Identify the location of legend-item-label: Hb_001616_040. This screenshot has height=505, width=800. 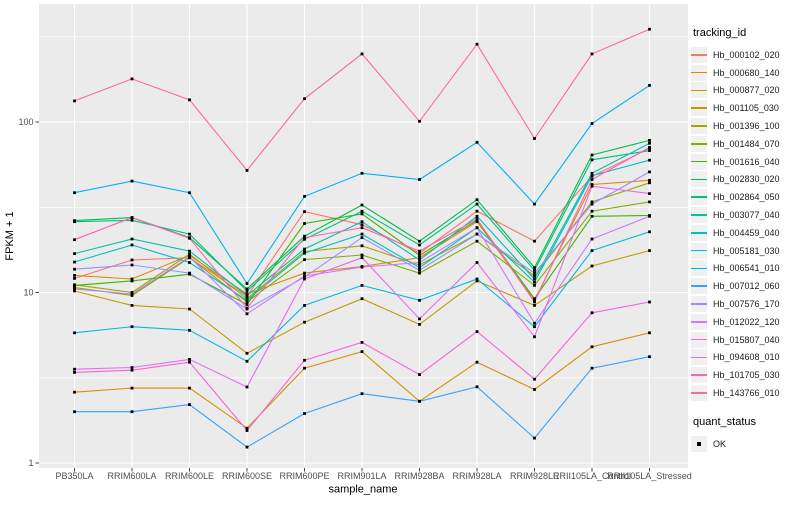
(746, 161).